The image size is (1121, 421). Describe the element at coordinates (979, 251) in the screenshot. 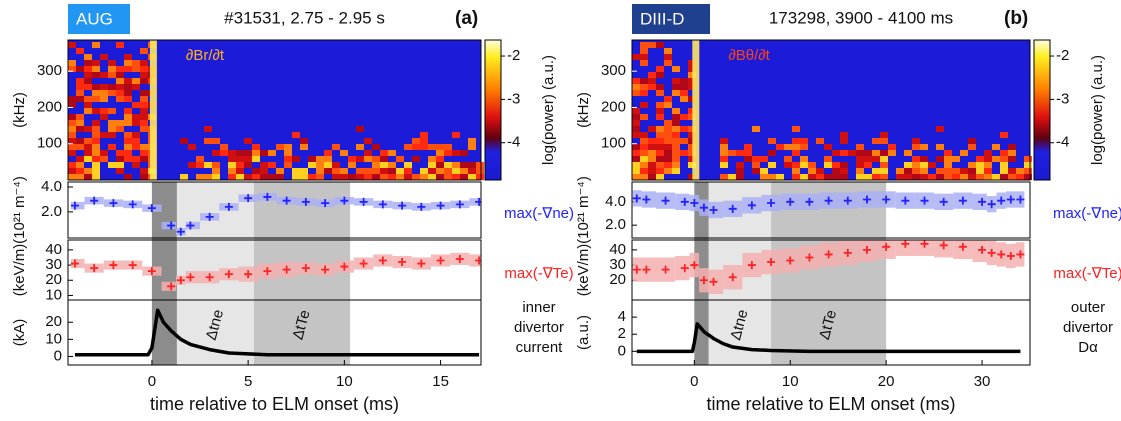

I see `error-band` at that location.